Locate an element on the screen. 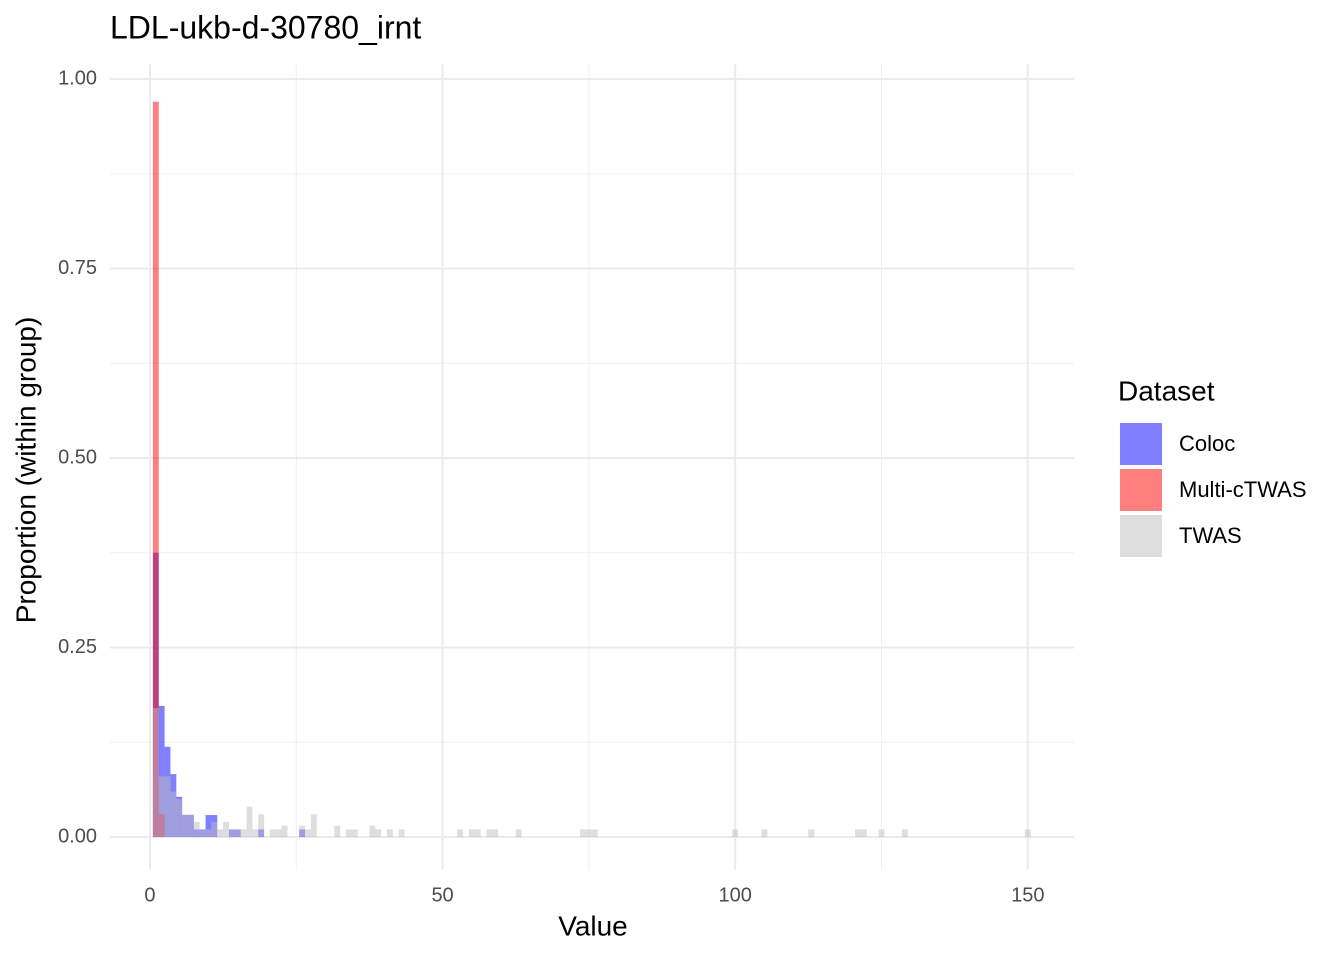 This screenshot has width=1344, height=960. legend-label: Multi-cTWAS is located at coordinates (1243, 489).